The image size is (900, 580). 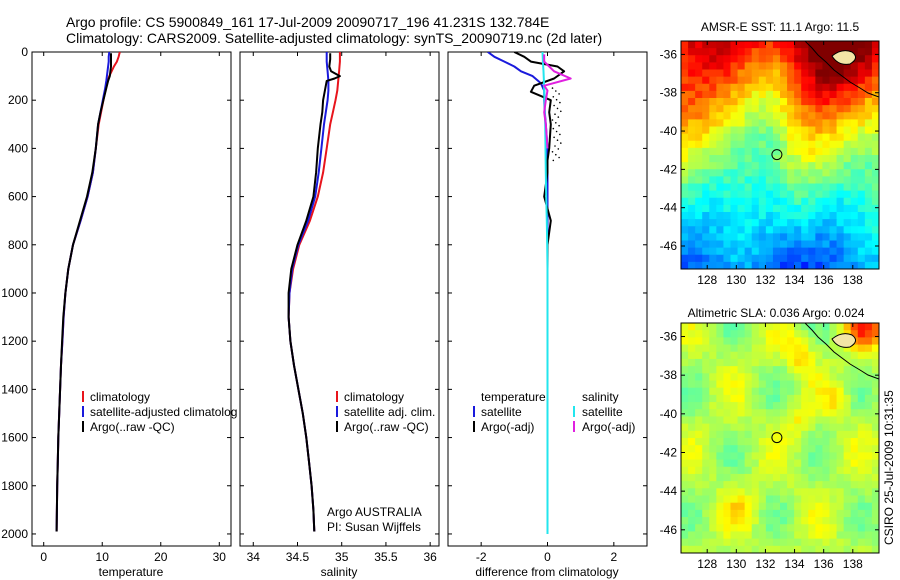 I want to click on x-tick-label: 35.5, so click(x=386, y=557).